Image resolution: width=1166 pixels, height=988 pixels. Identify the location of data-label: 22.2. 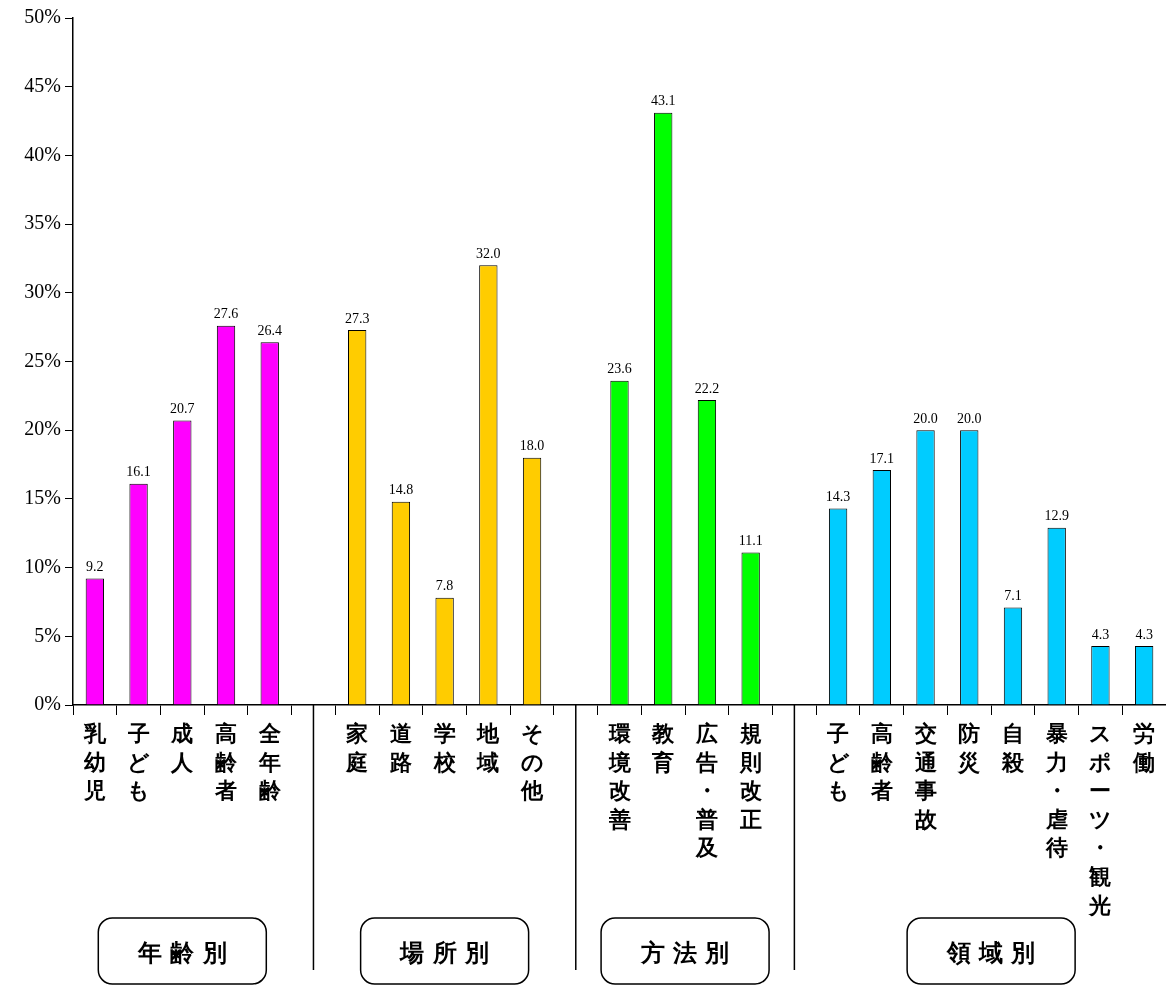
(707, 388).